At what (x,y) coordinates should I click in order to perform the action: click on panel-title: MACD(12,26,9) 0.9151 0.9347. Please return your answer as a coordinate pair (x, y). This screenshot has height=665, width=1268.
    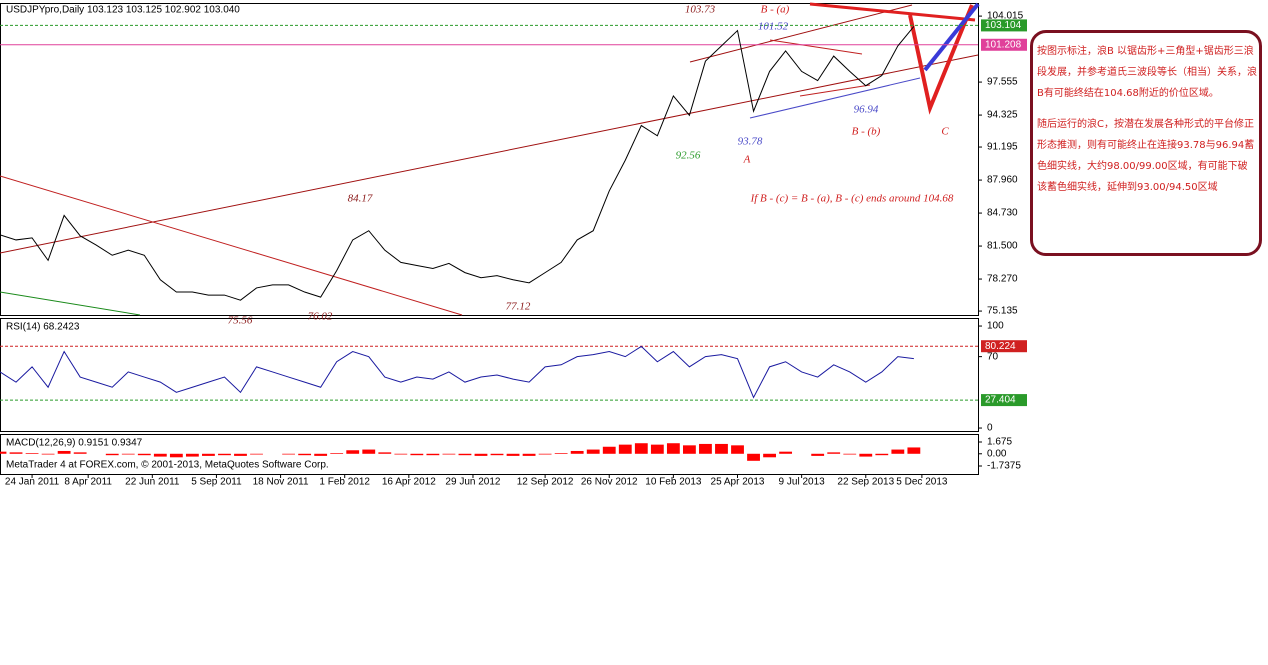
    Looking at the image, I should click on (74, 443).